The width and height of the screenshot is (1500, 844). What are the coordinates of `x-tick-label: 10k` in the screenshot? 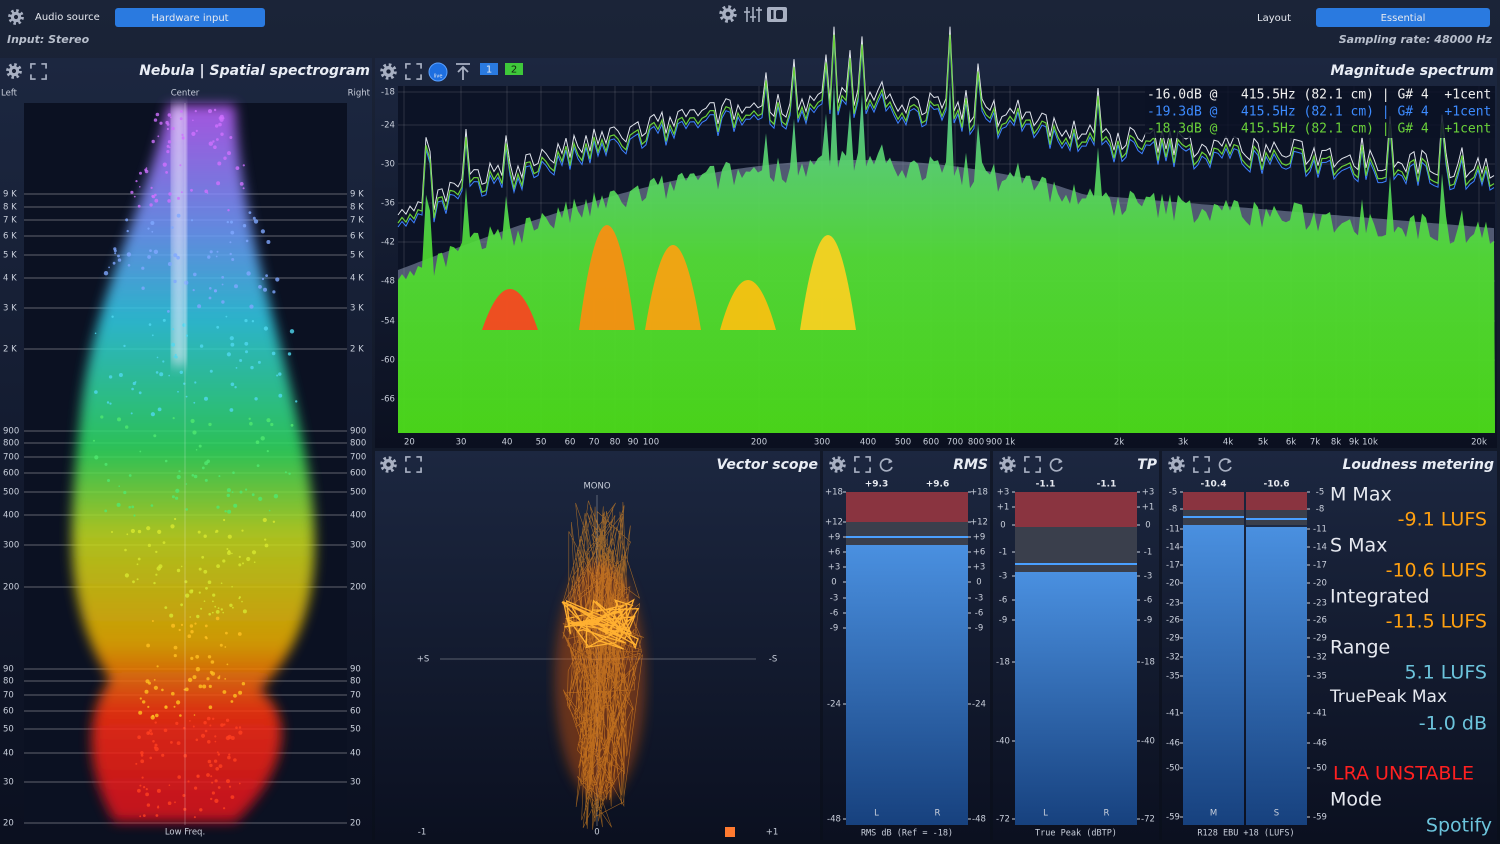 It's located at (1370, 443).